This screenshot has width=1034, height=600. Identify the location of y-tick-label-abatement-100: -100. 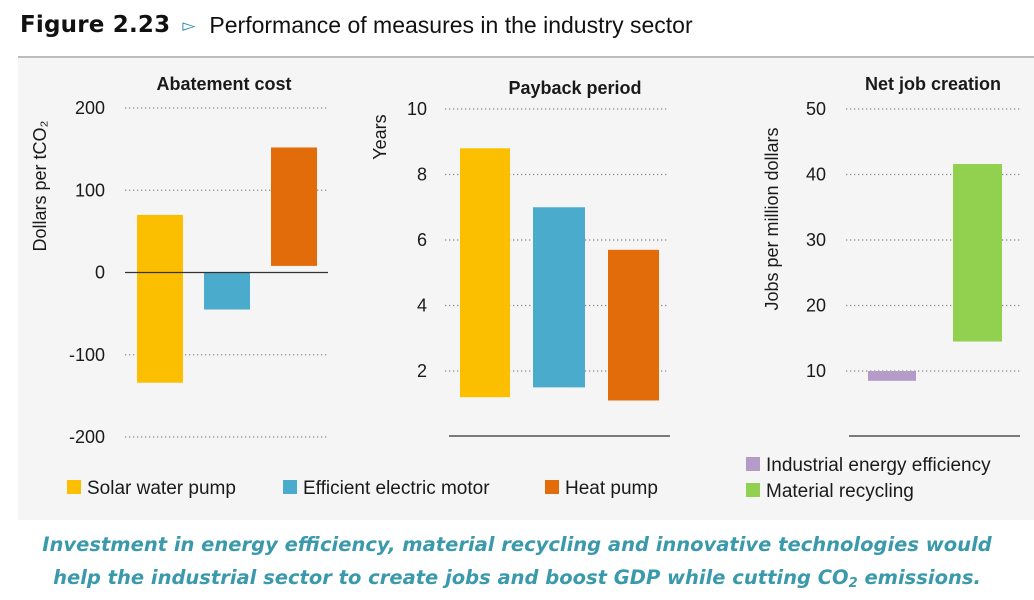
(87, 355).